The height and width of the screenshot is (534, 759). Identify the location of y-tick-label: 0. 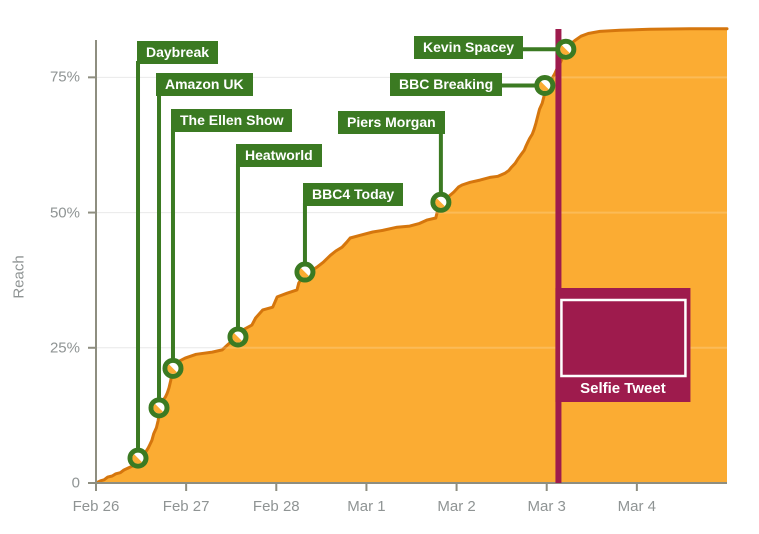
(75, 483).